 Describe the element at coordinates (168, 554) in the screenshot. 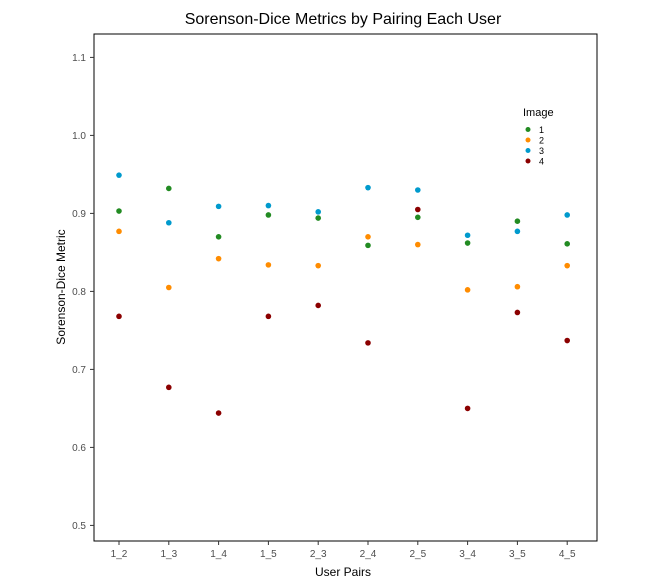

I see `x-tick-label: 1_3` at that location.